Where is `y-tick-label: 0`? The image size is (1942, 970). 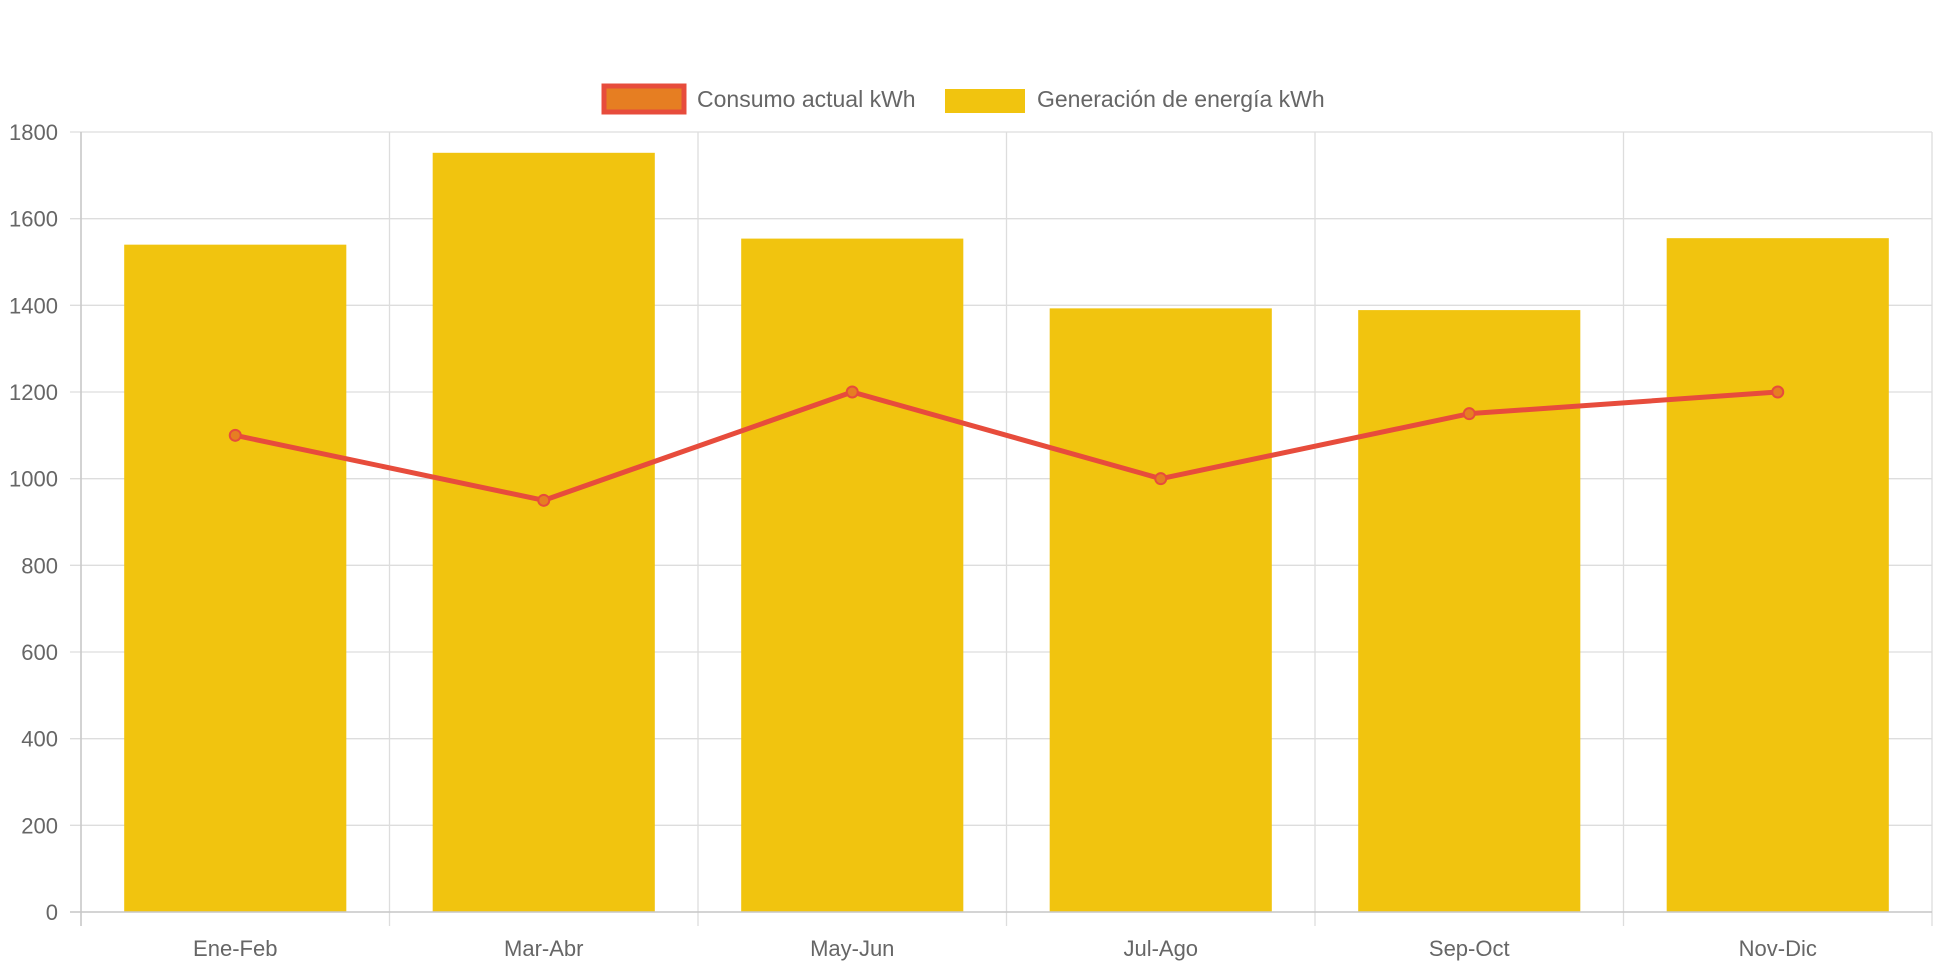 y-tick-label: 0 is located at coordinates (52, 912).